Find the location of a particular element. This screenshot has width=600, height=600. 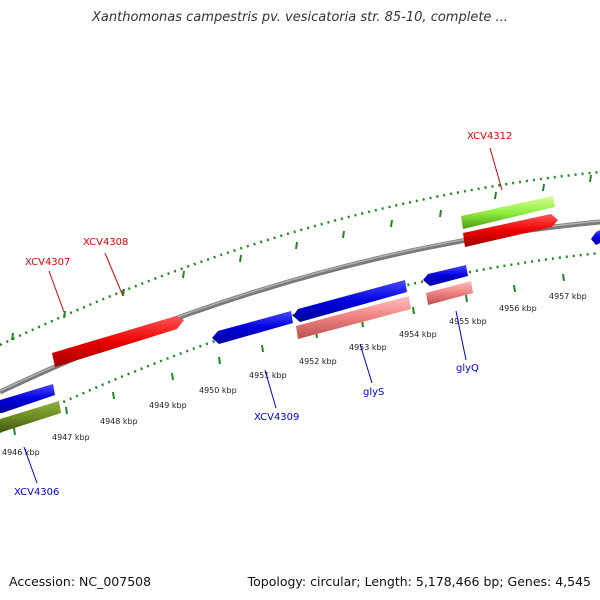

tick-label: 4951 kbp is located at coordinates (268, 375).